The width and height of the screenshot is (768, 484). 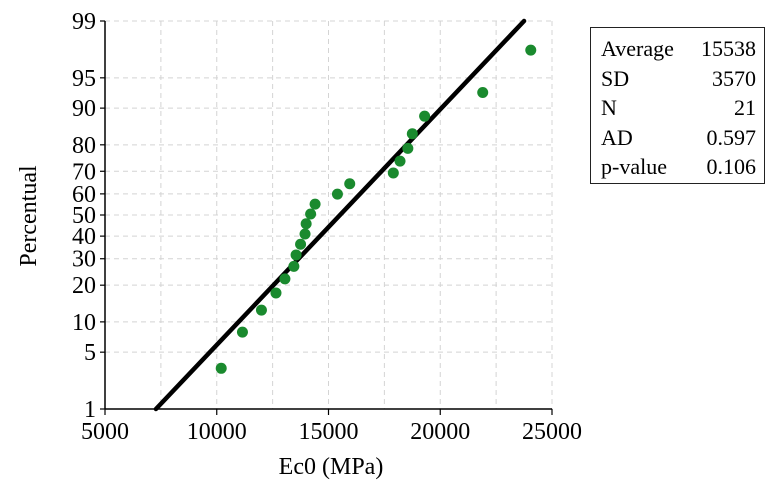 What do you see at coordinates (84, 109) in the screenshot?
I see `y-tick-label: 90` at bounding box center [84, 109].